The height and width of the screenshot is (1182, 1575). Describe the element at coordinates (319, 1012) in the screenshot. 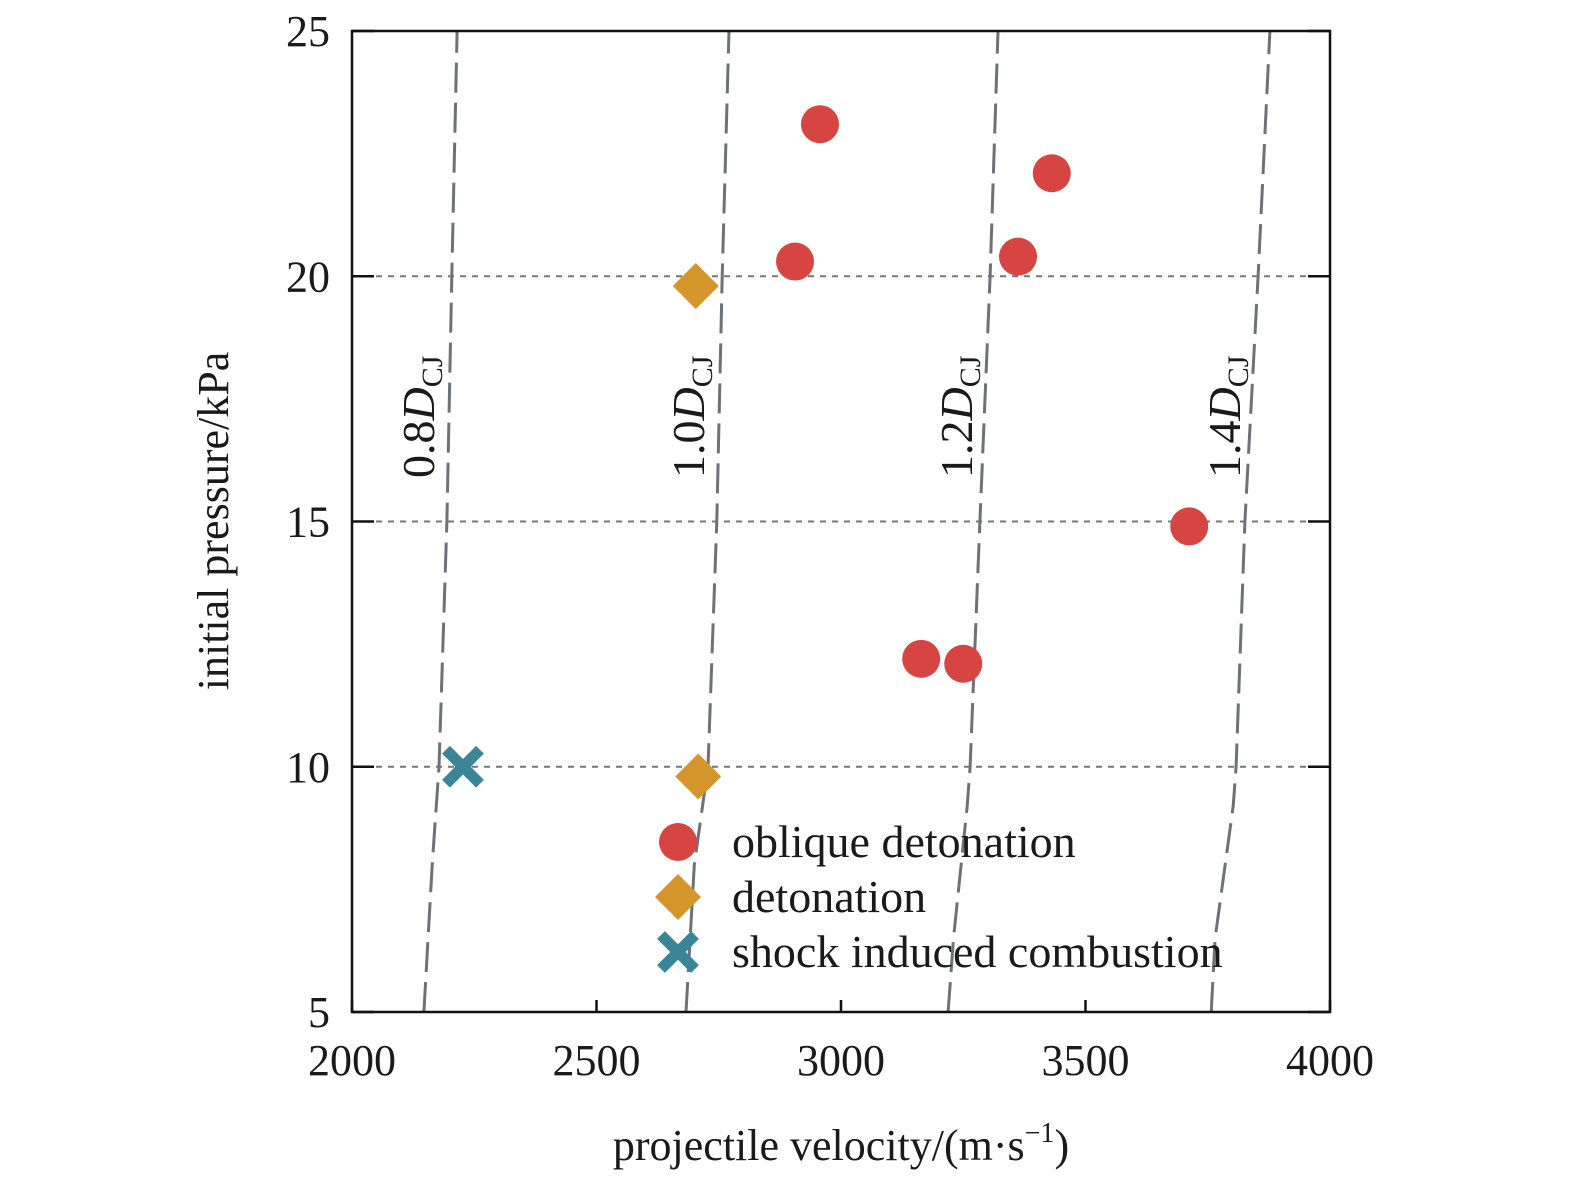

I see `y-tick-label: 5` at that location.